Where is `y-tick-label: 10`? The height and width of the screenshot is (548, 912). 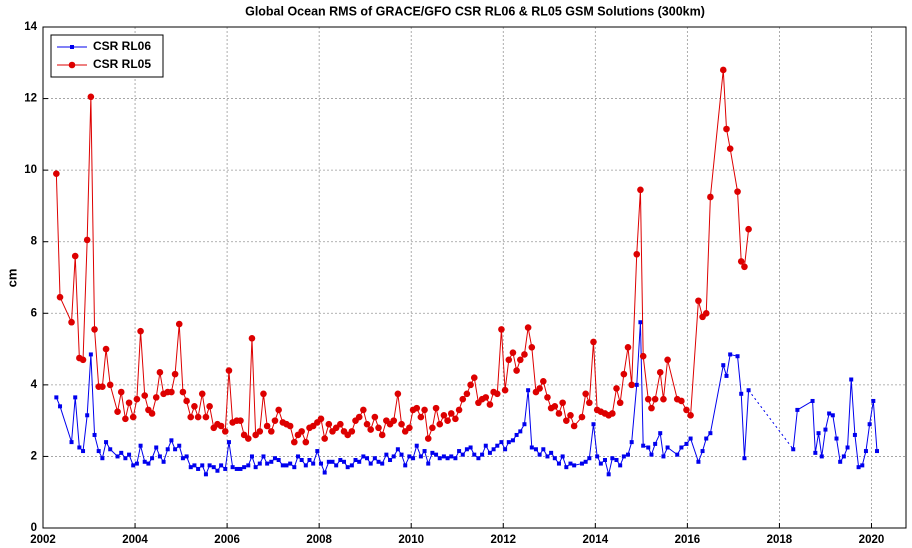
y-tick-label: 10 is located at coordinates (30, 170).